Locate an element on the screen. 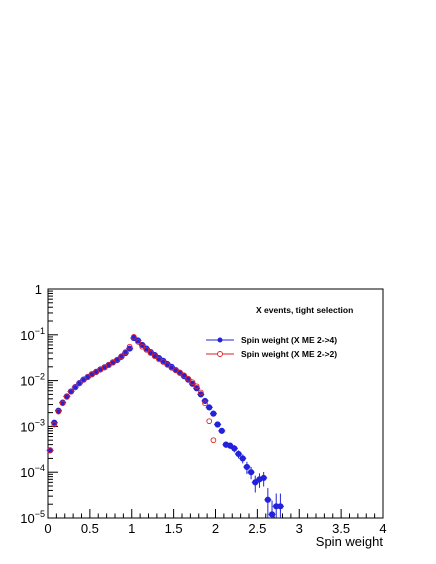 This screenshot has width=436, height=564. x-tick-label: 3 is located at coordinates (299, 528).